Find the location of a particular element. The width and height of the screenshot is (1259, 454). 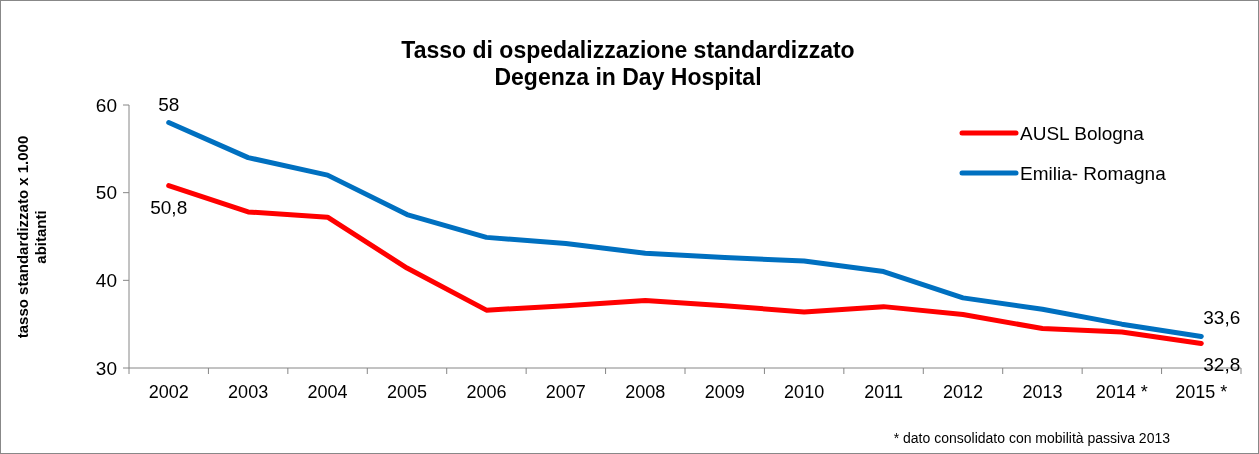

text: * dato consolidato con mobilità passiva 2013 is located at coordinates (1032, 438).